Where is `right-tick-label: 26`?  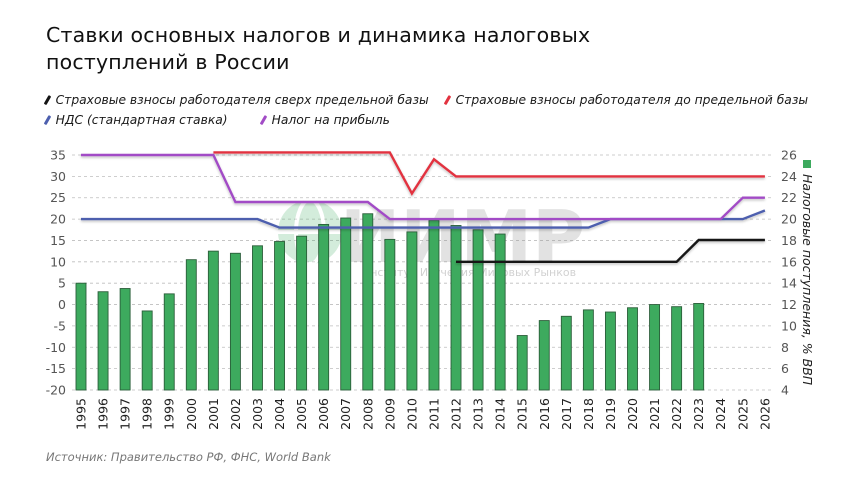
right-tick-label: 26 is located at coordinates (789, 155).